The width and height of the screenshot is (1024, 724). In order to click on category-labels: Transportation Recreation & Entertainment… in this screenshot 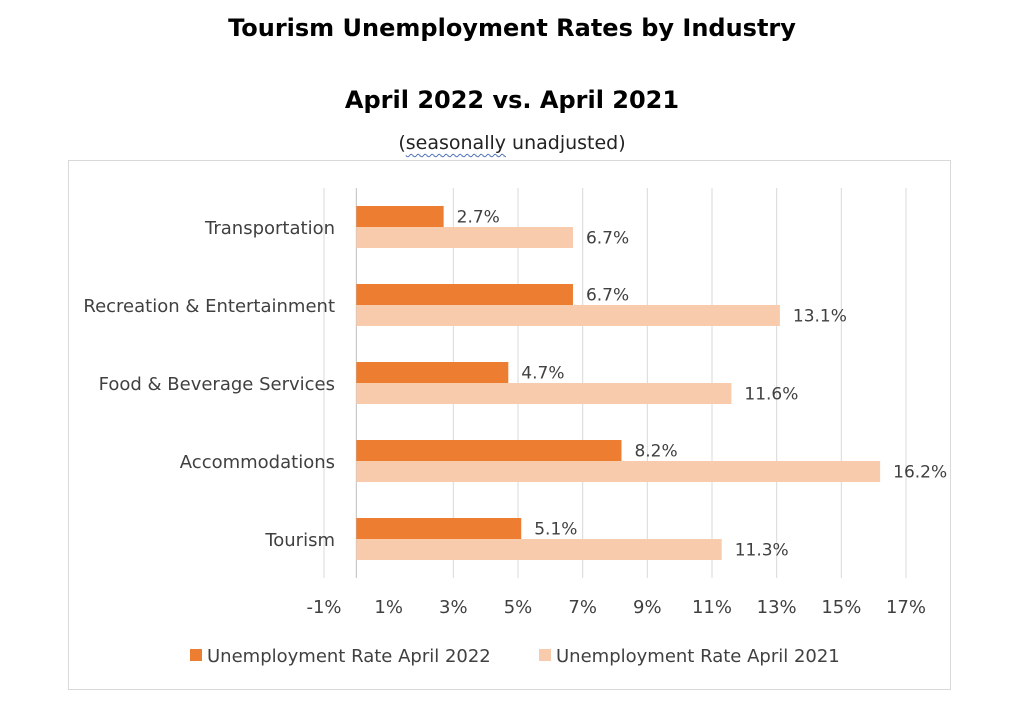, I will do `click(209, 384)`.